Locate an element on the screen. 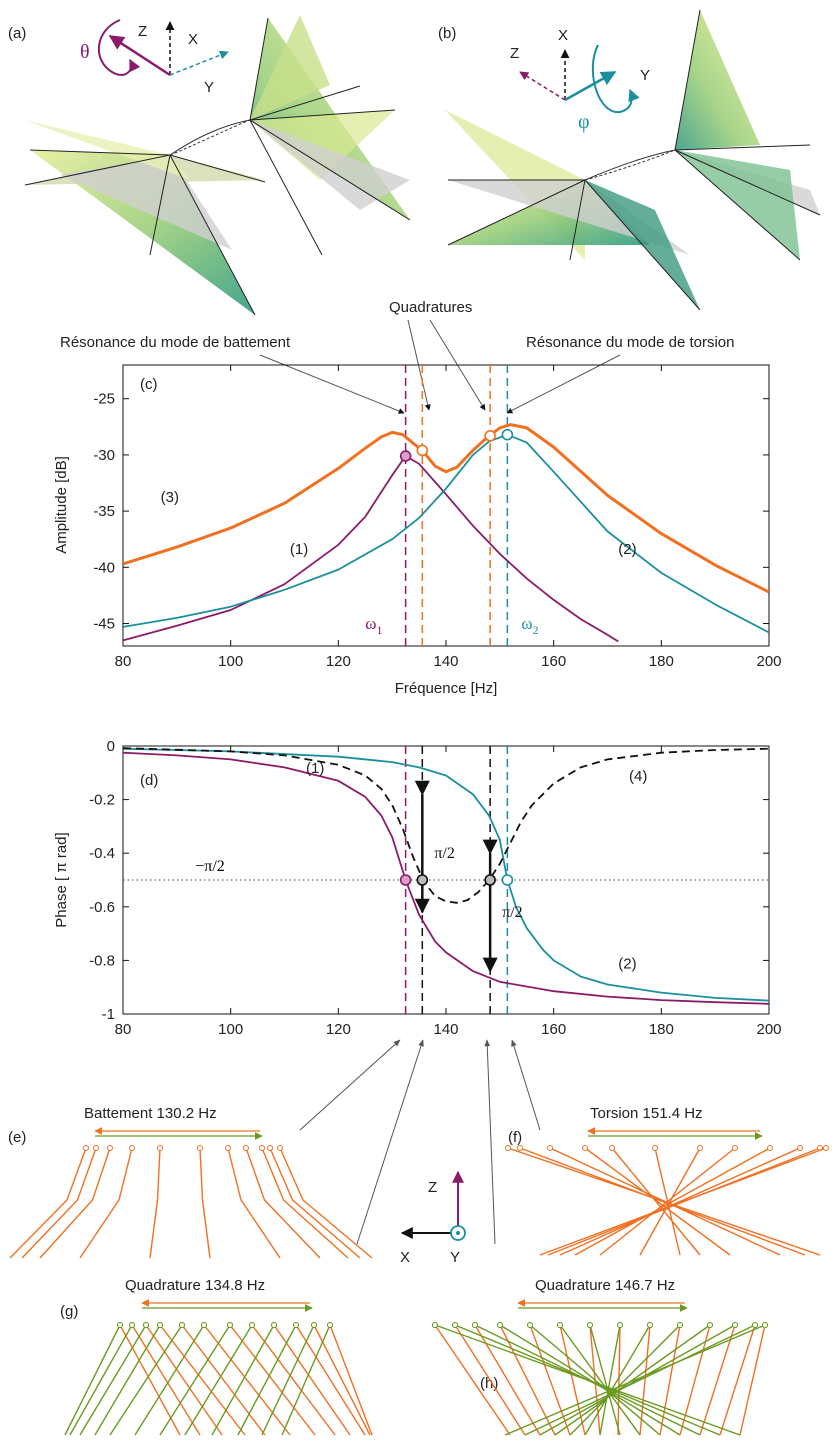 This screenshot has height=1443, width=832. wing-model-b is located at coordinates (633, 160).